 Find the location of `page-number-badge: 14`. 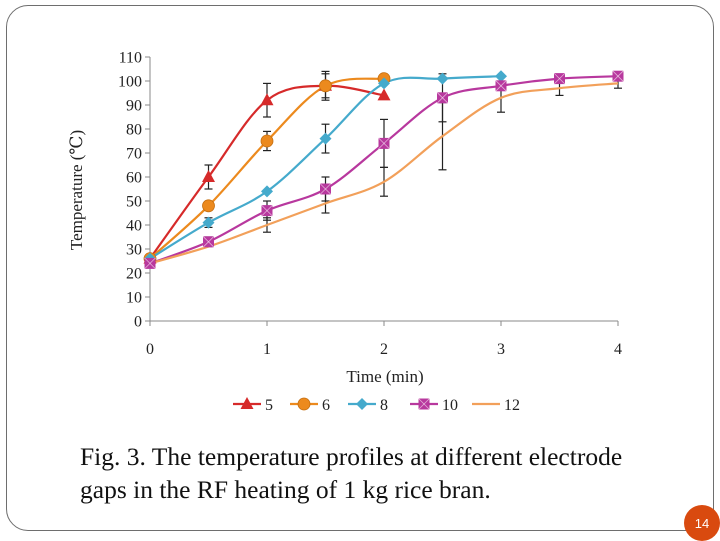

page-number-badge: 14 is located at coordinates (702, 523).